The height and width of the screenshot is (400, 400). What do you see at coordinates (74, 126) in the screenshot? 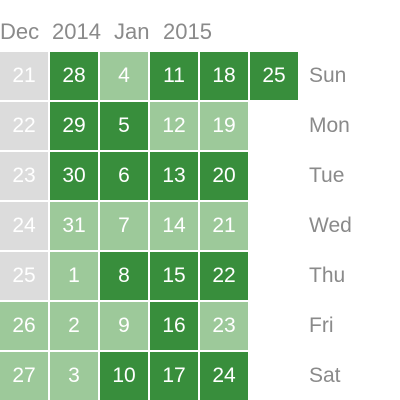
I see `day-cell: 29` at bounding box center [74, 126].